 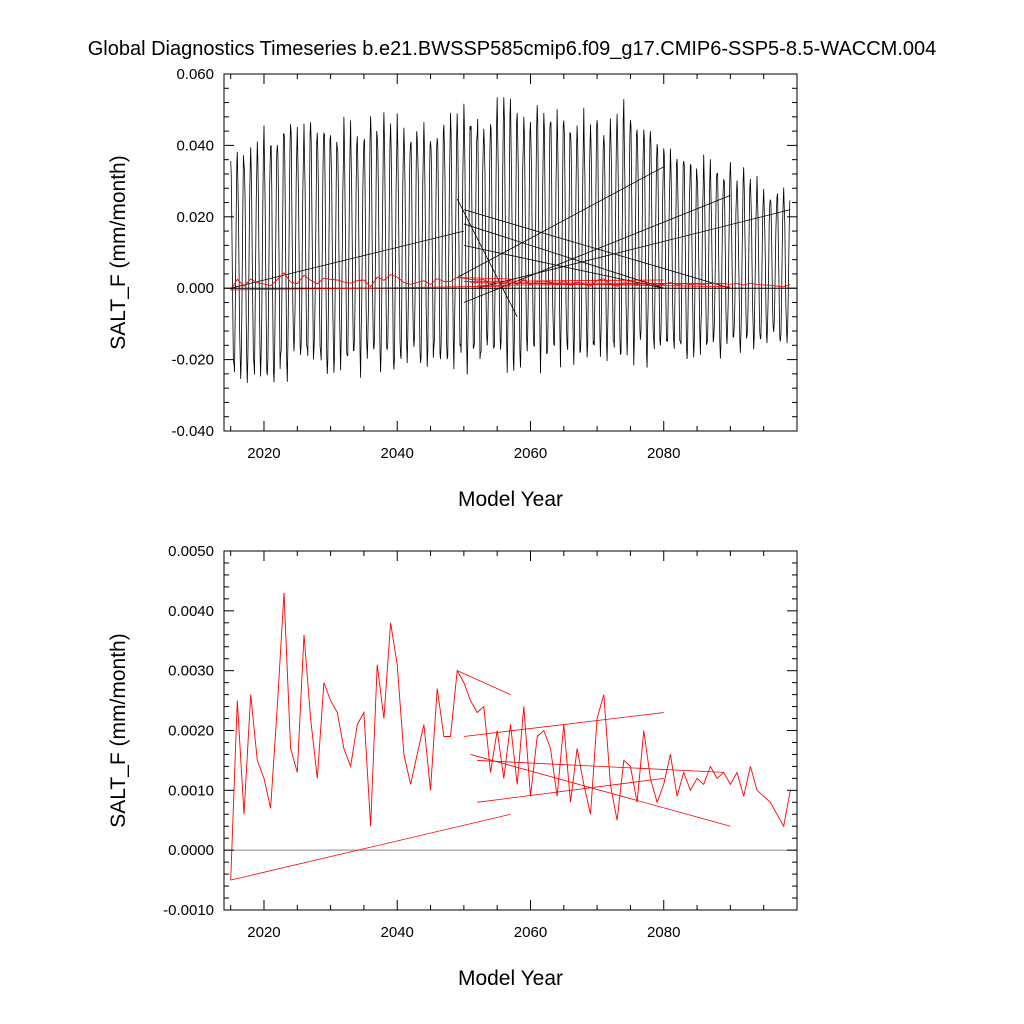 I want to click on y-tick-label: 0.0040, so click(x=191, y=611).